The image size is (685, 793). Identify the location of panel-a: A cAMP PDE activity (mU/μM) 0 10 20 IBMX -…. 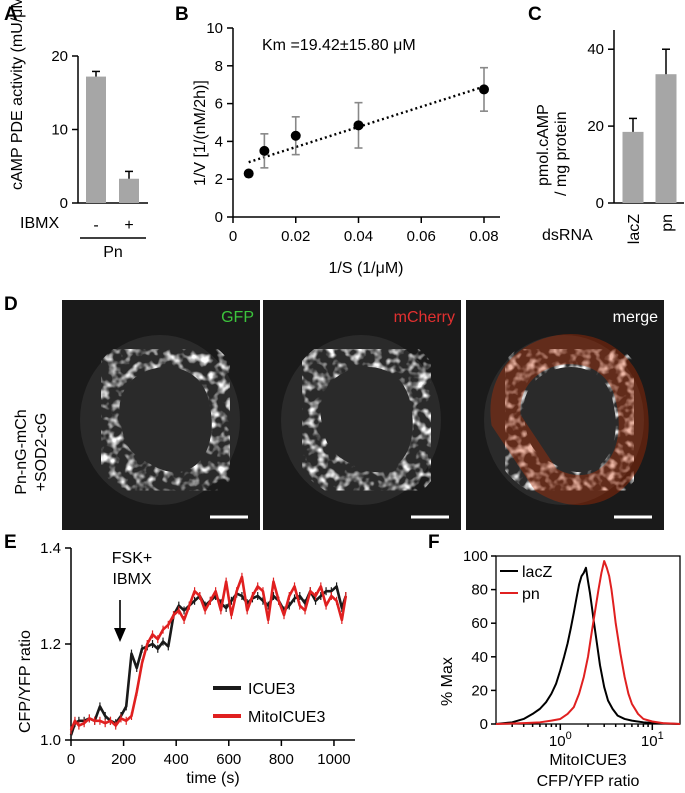
(76, 130).